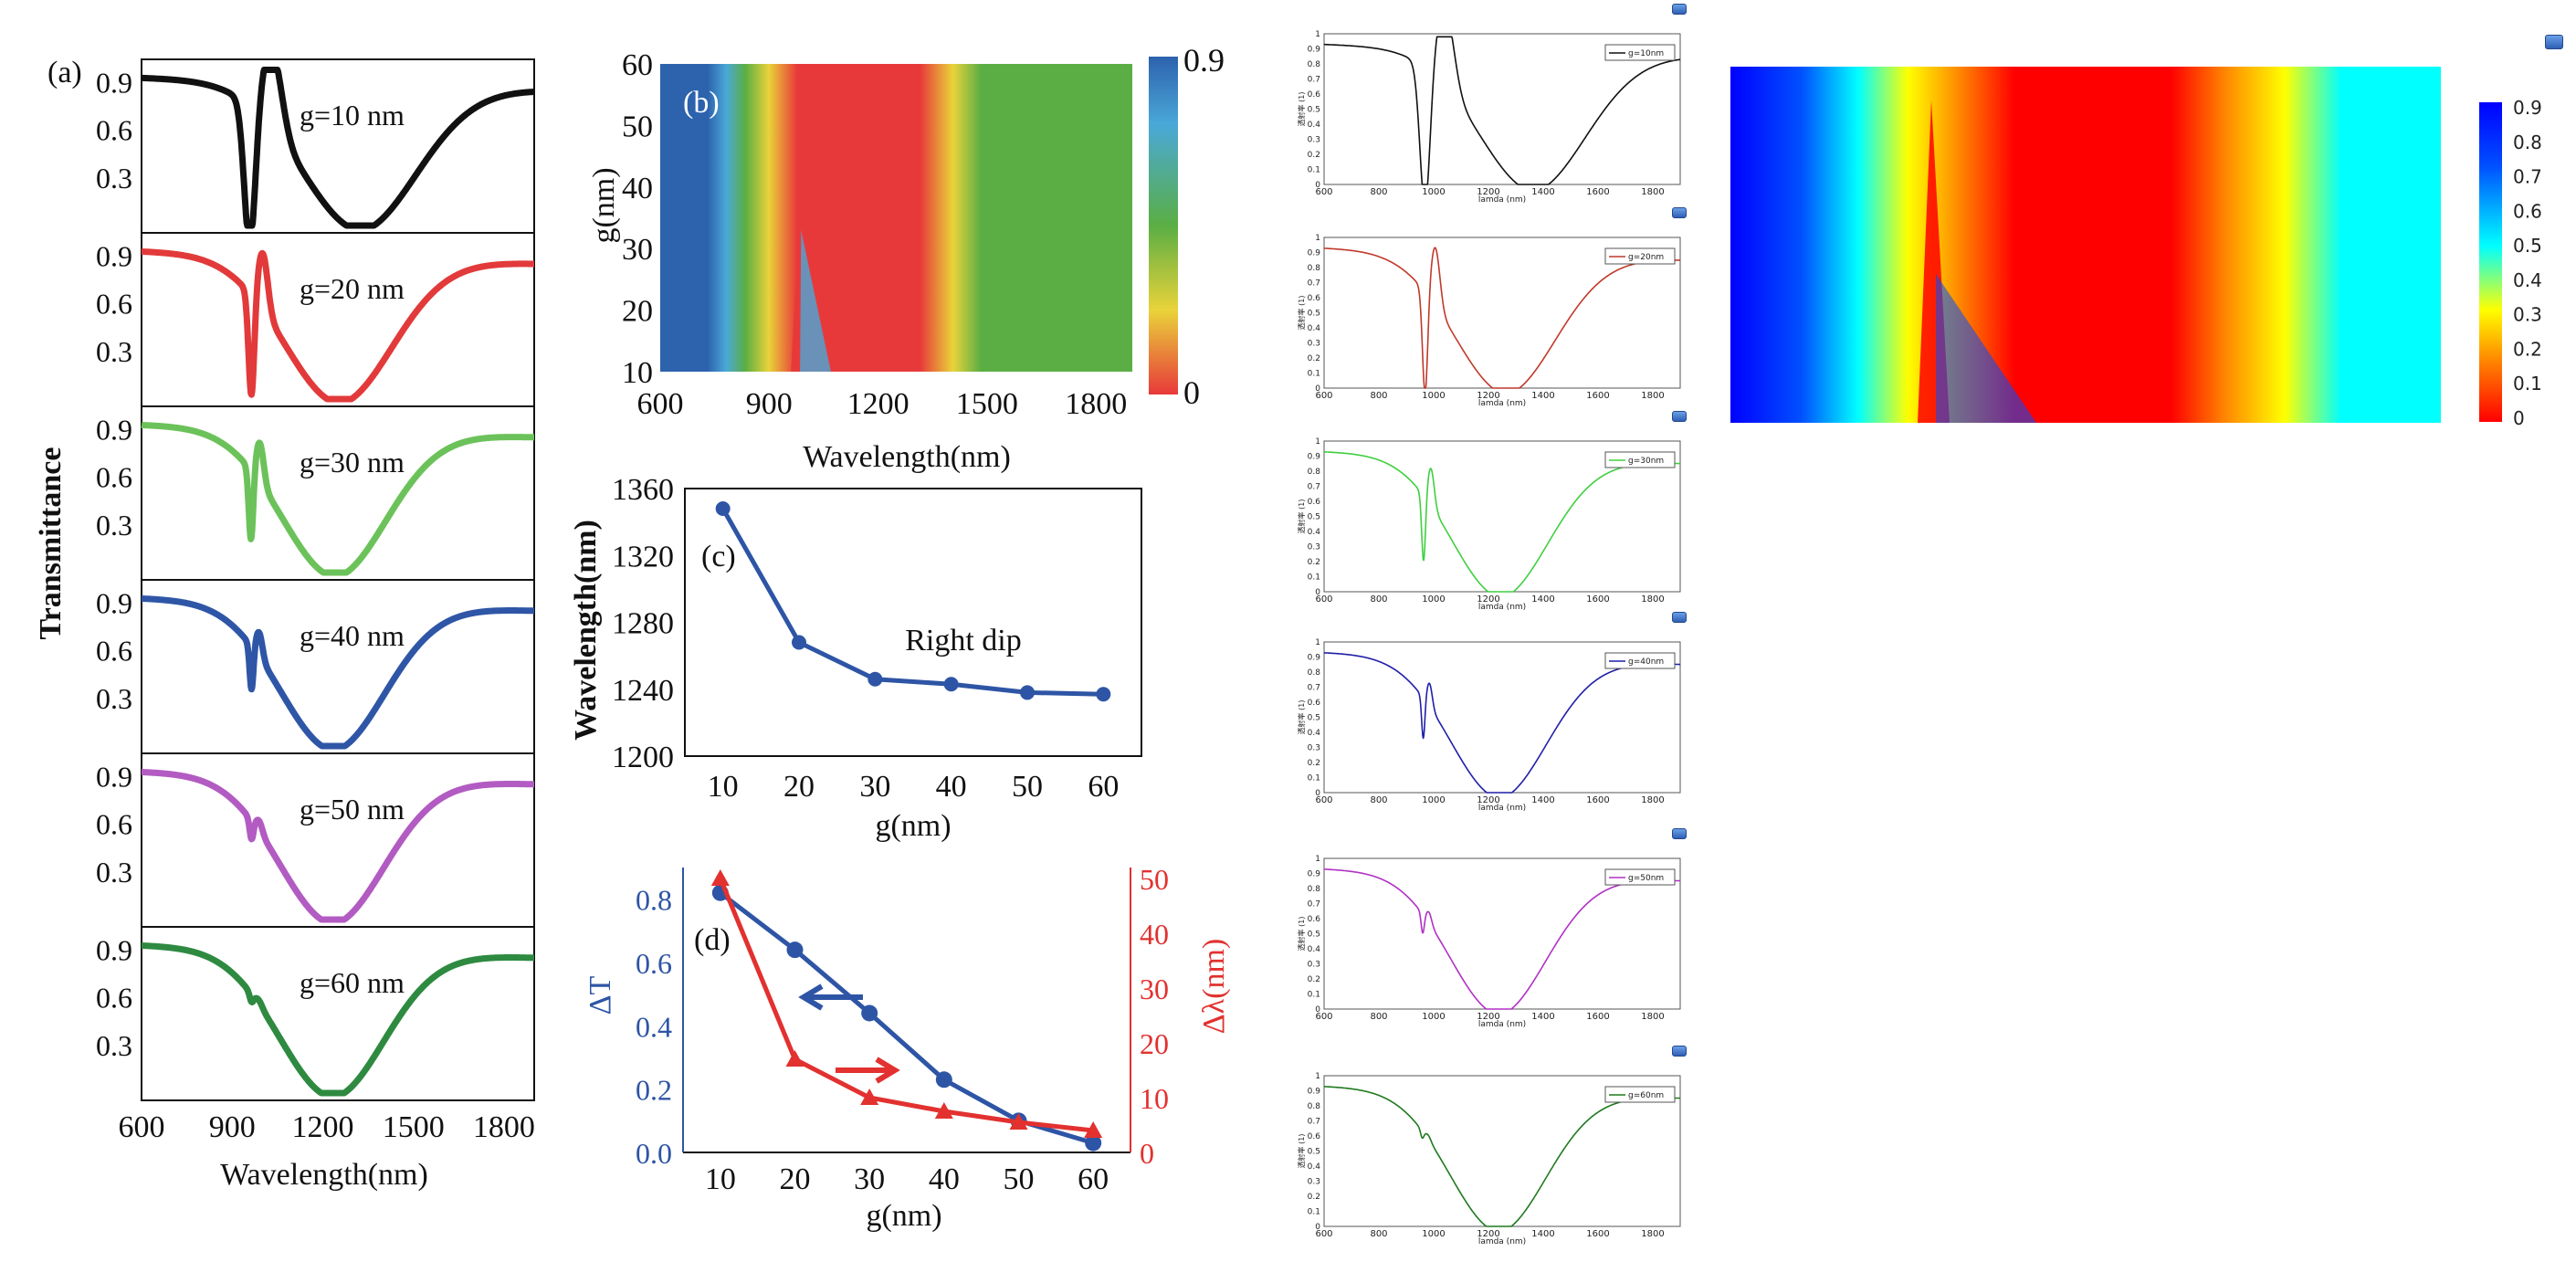 This screenshot has height=1262, width=2576. What do you see at coordinates (2527, 246) in the screenshot?
I see `sim-colorbar-tick-label: 0.5` at bounding box center [2527, 246].